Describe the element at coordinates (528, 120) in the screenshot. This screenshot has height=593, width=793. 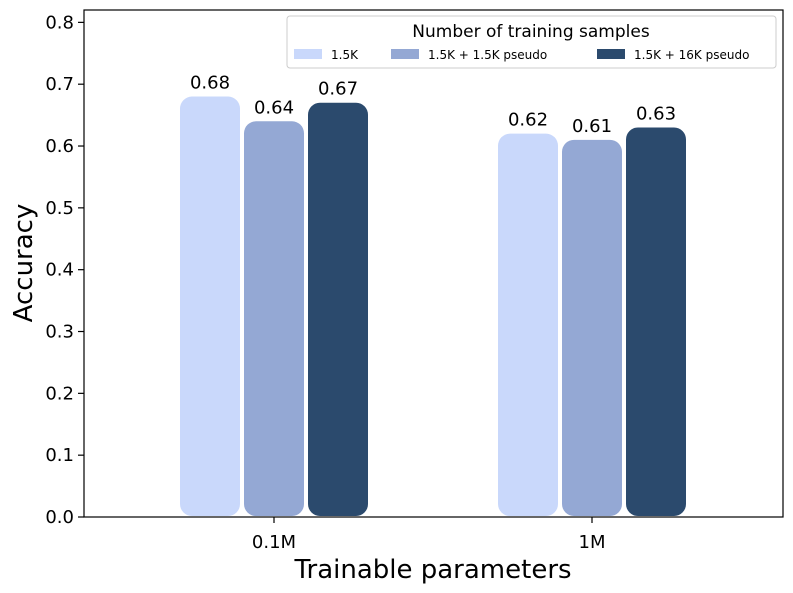
I see `bar-value-label: 0.62` at that location.